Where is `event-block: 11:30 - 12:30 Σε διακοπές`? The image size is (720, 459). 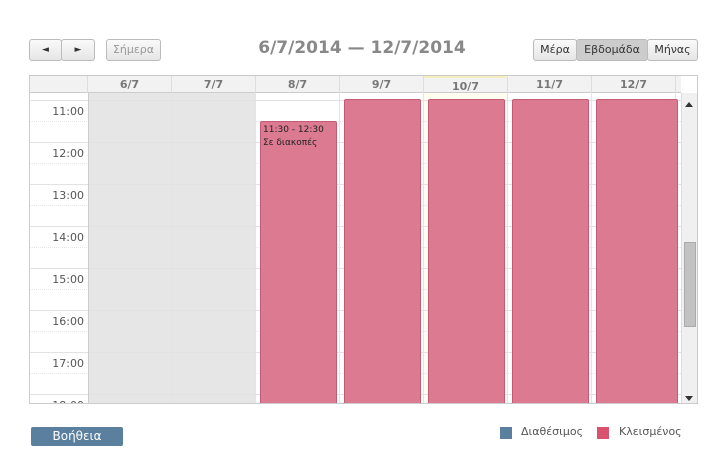
event-block: 11:30 - 12:30 Σε διακοπές is located at coordinates (298, 262).